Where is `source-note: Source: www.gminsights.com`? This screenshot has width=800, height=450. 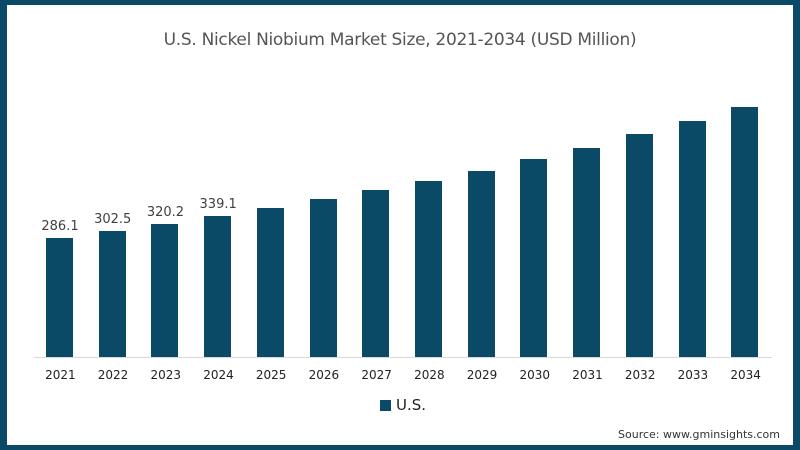 source-note: Source: www.gminsights.com is located at coordinates (699, 434).